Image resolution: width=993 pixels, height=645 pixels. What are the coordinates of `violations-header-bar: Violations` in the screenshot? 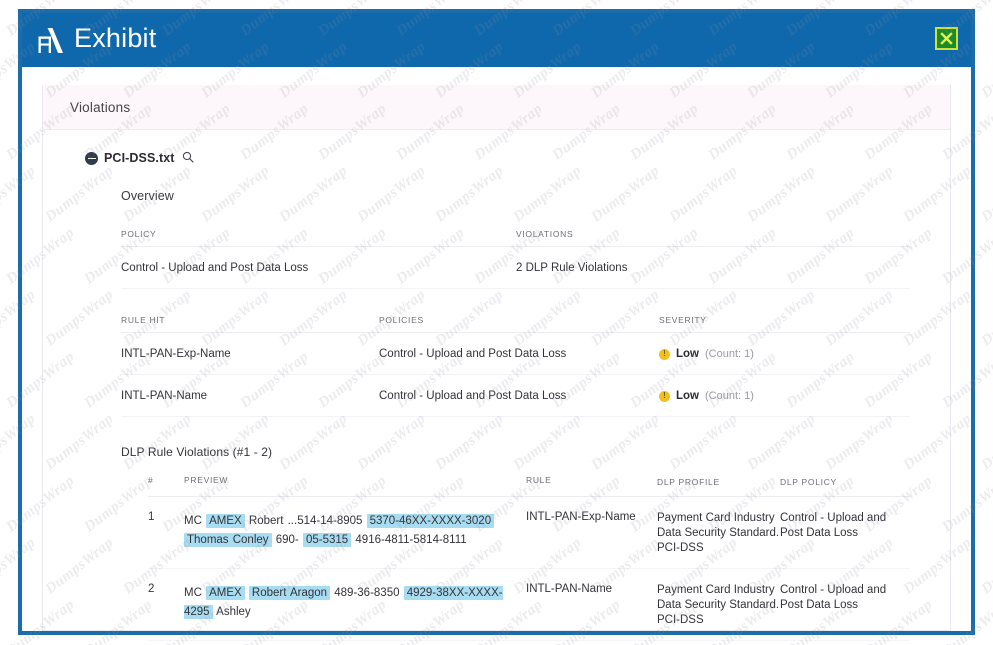 It's located at (496, 107).